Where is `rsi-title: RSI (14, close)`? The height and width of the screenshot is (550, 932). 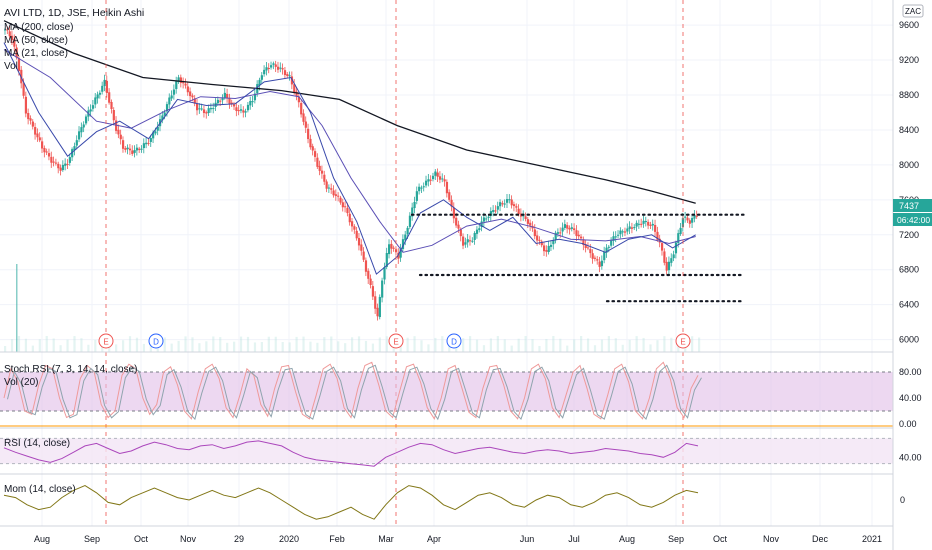 rsi-title: RSI (14, close) is located at coordinates (37, 443).